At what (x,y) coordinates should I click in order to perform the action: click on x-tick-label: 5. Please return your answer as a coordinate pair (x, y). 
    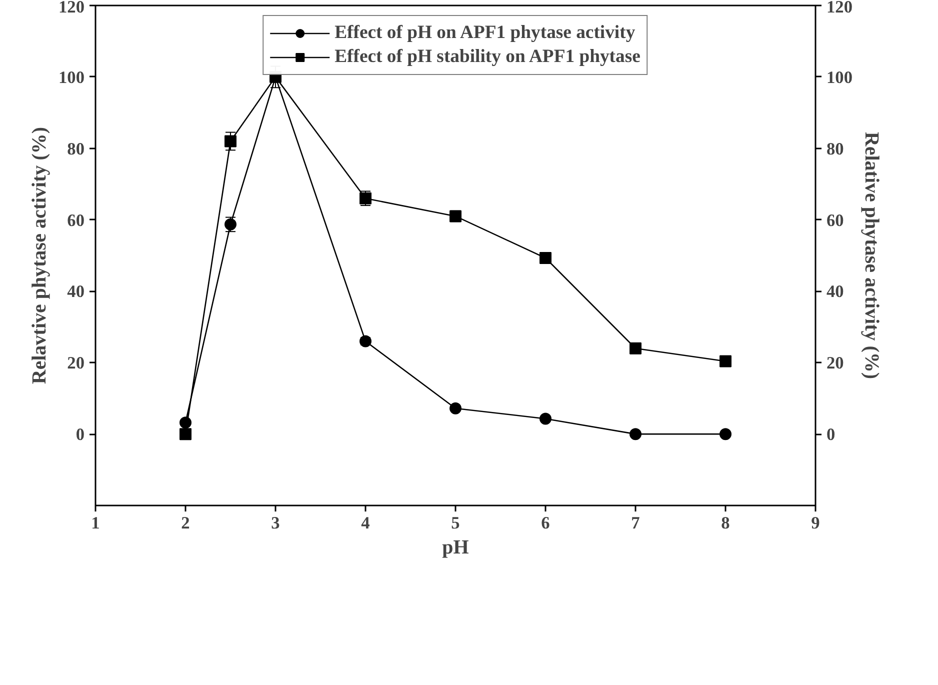
    Looking at the image, I should click on (455, 523).